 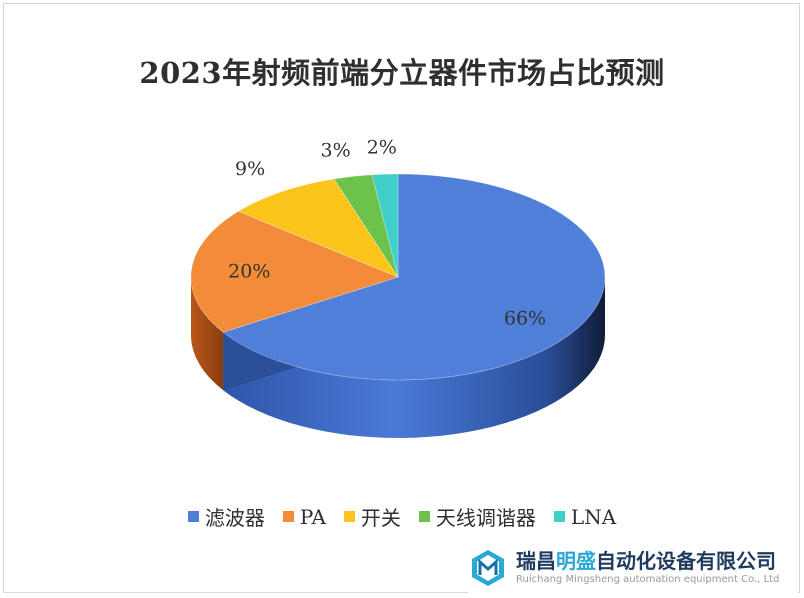 I want to click on pie-side-pa, so click(x=207, y=334).